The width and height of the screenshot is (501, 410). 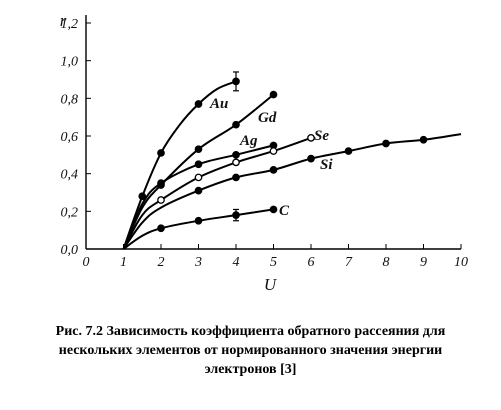 What do you see at coordinates (423, 262) in the screenshot?
I see `x-tick-label: 9` at bounding box center [423, 262].